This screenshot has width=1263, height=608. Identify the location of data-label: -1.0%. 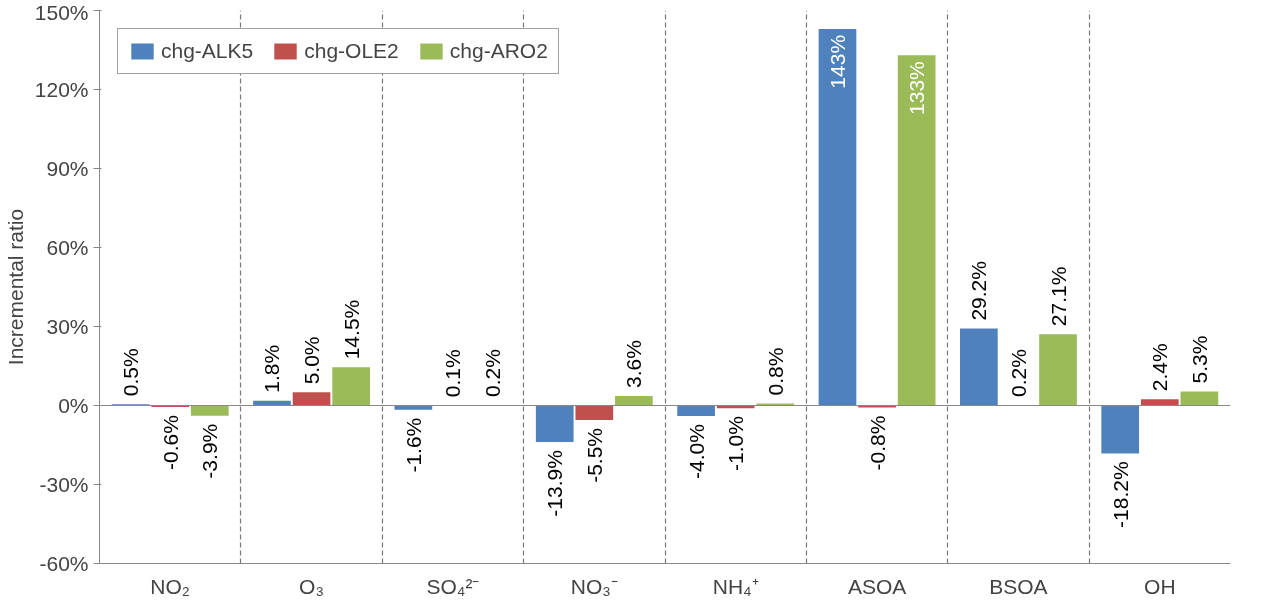
(736, 443).